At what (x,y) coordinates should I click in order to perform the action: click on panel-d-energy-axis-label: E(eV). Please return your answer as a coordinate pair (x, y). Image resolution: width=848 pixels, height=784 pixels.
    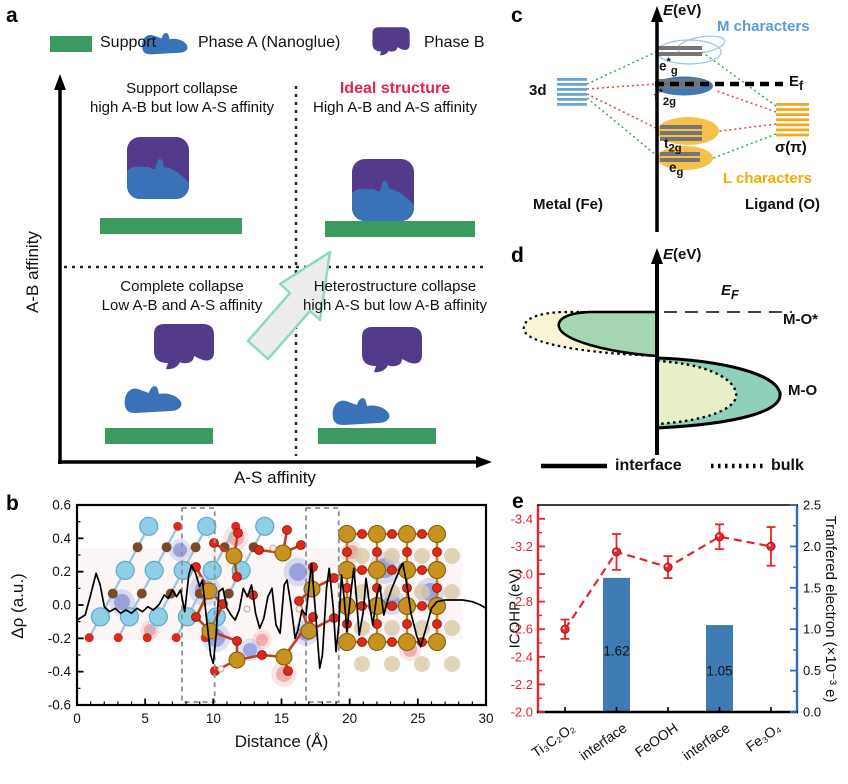
    Looking at the image, I should click on (682, 254).